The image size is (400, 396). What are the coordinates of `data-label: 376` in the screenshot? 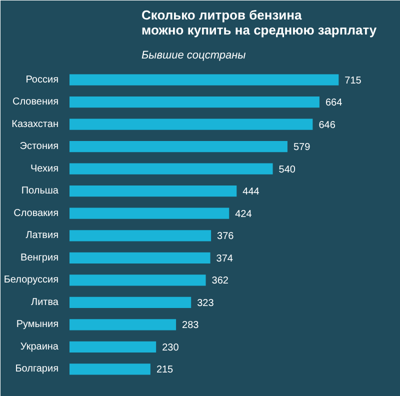 It's located at (225, 236).